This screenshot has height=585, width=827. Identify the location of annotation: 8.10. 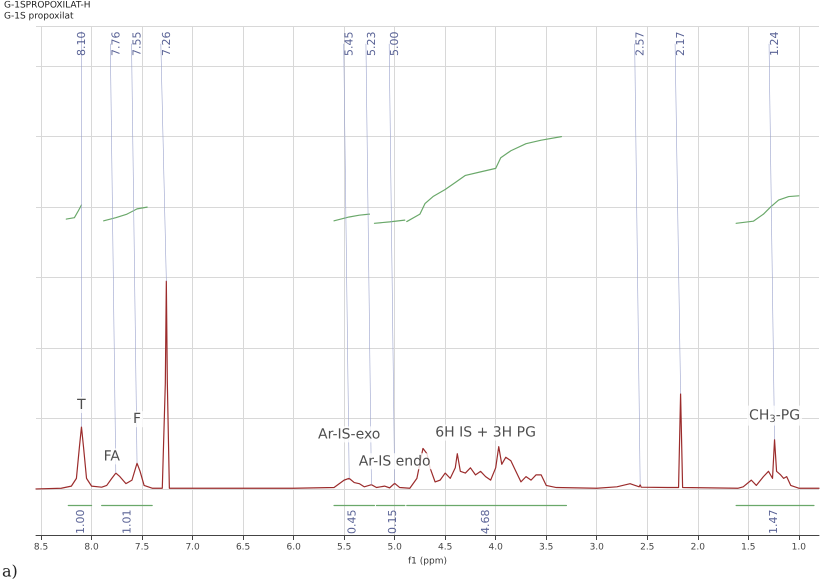
(81, 44).